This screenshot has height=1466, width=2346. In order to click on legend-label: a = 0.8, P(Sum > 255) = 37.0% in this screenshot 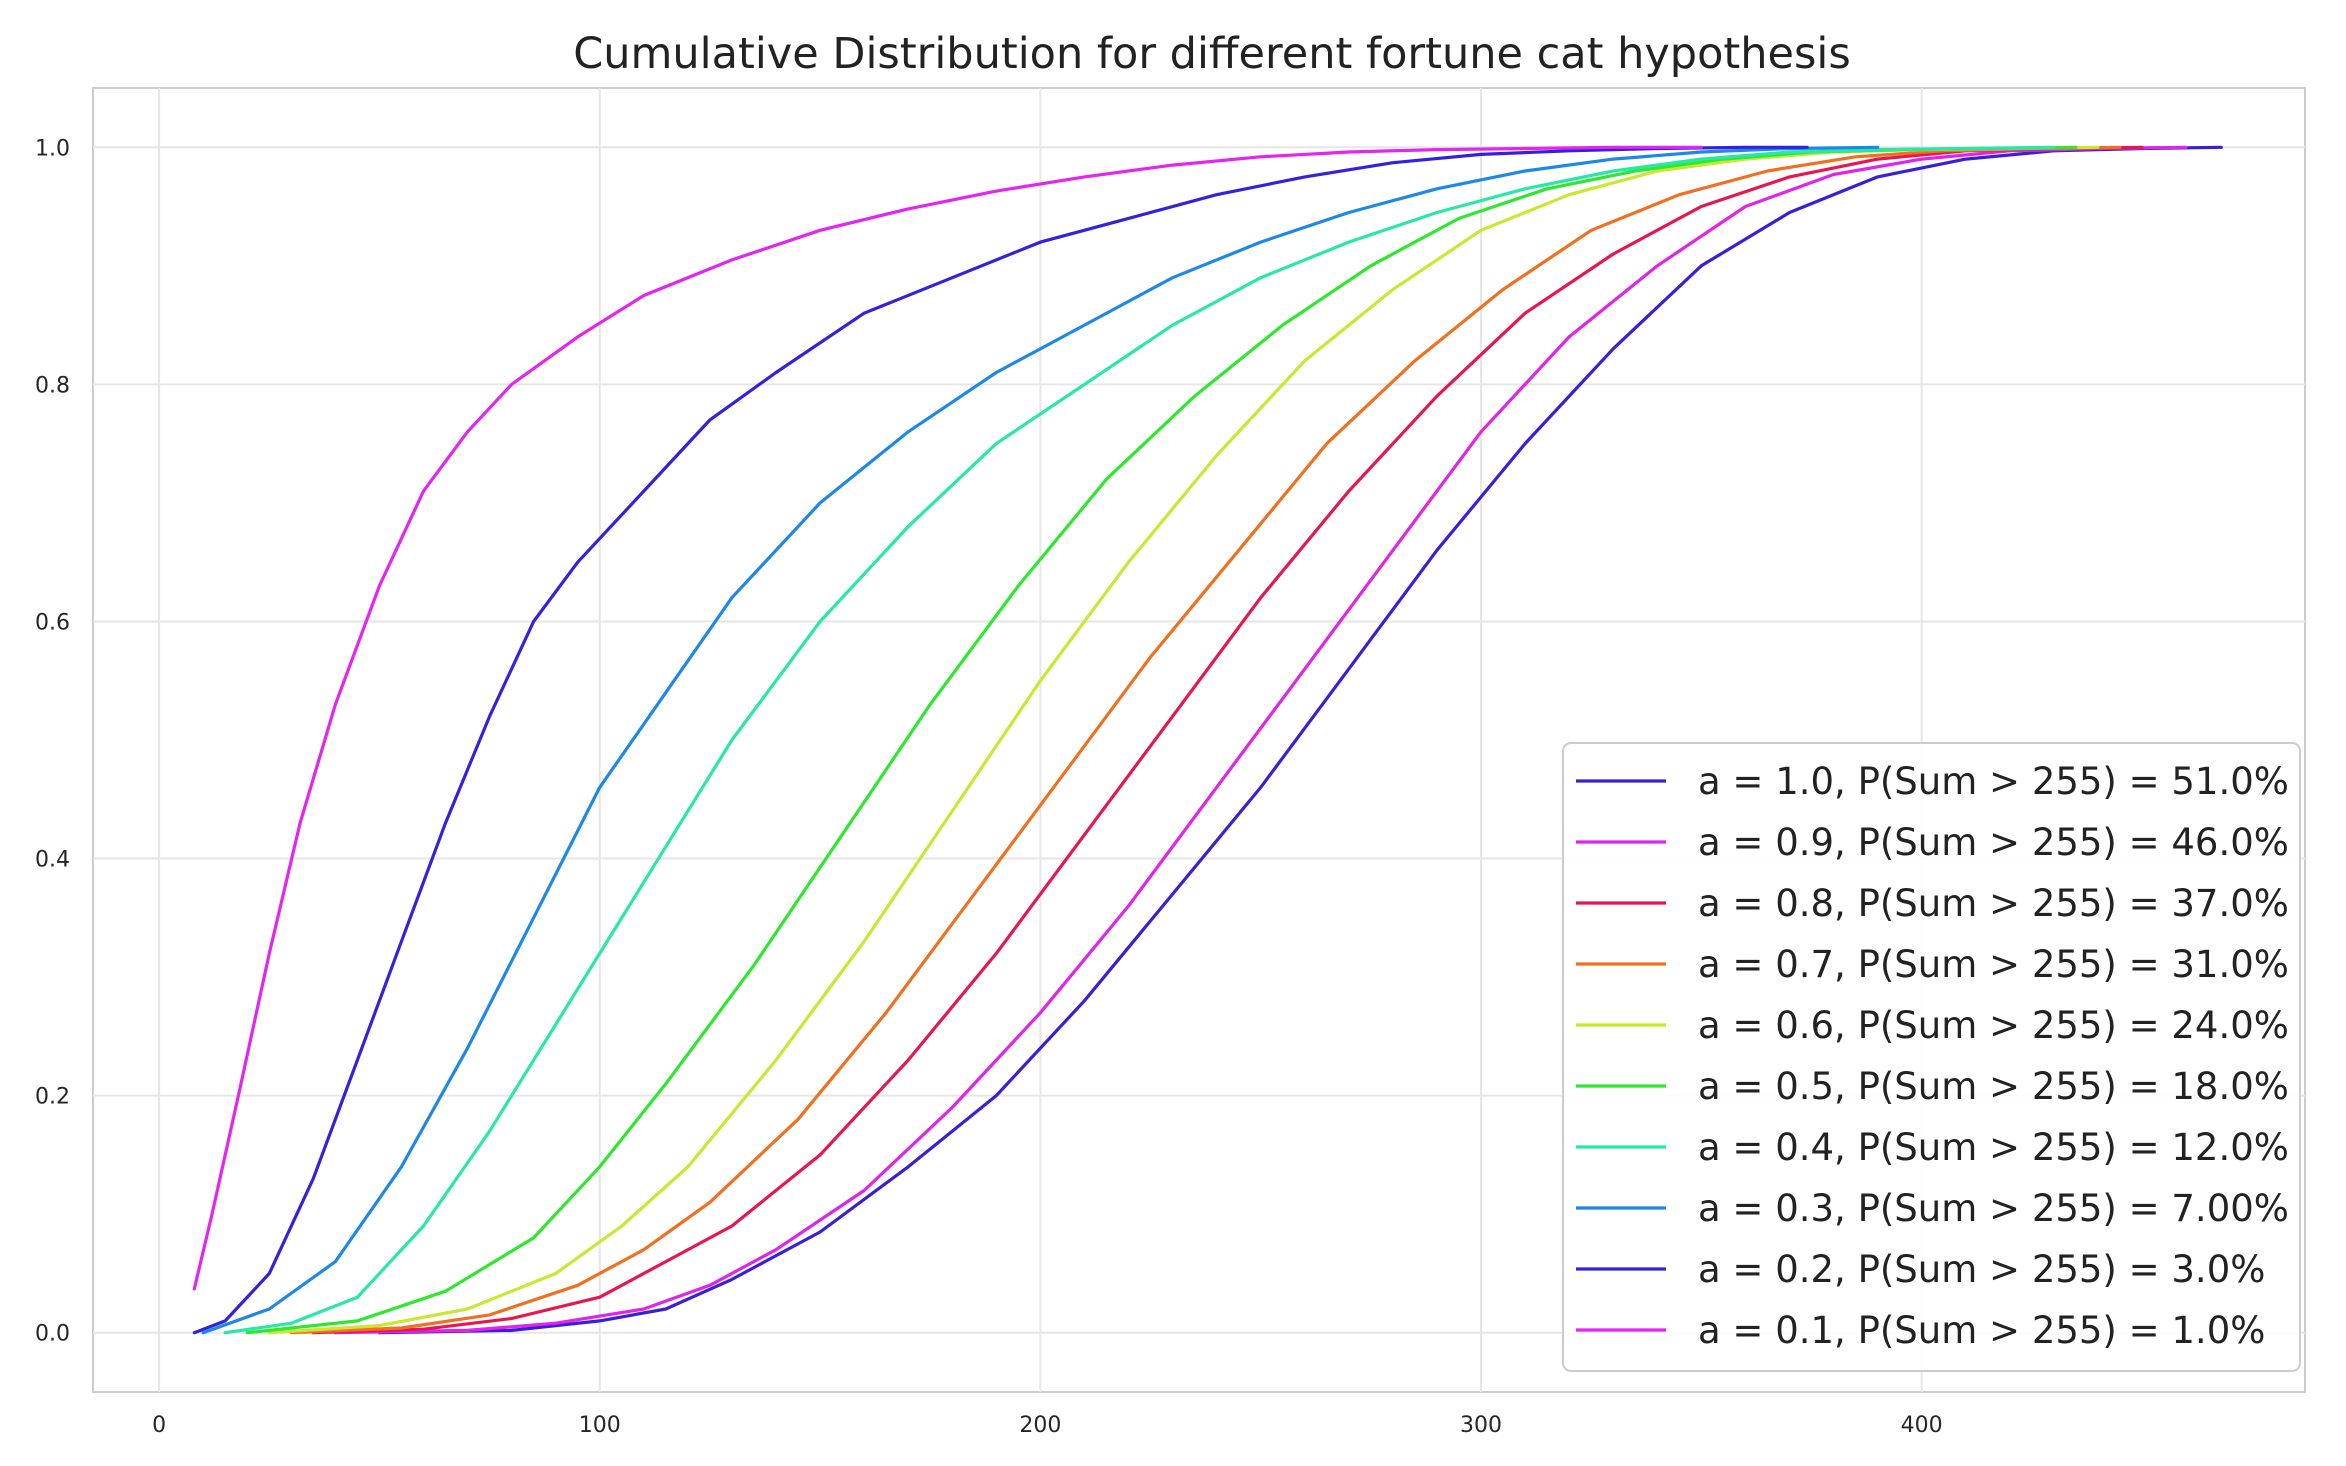, I will do `click(1993, 903)`.